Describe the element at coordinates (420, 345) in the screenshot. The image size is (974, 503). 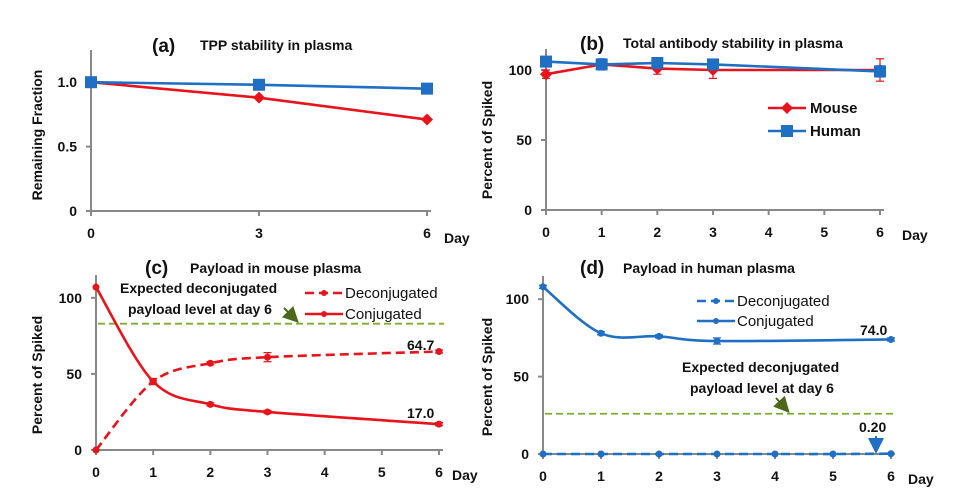
I see `data-label: 64.7` at that location.